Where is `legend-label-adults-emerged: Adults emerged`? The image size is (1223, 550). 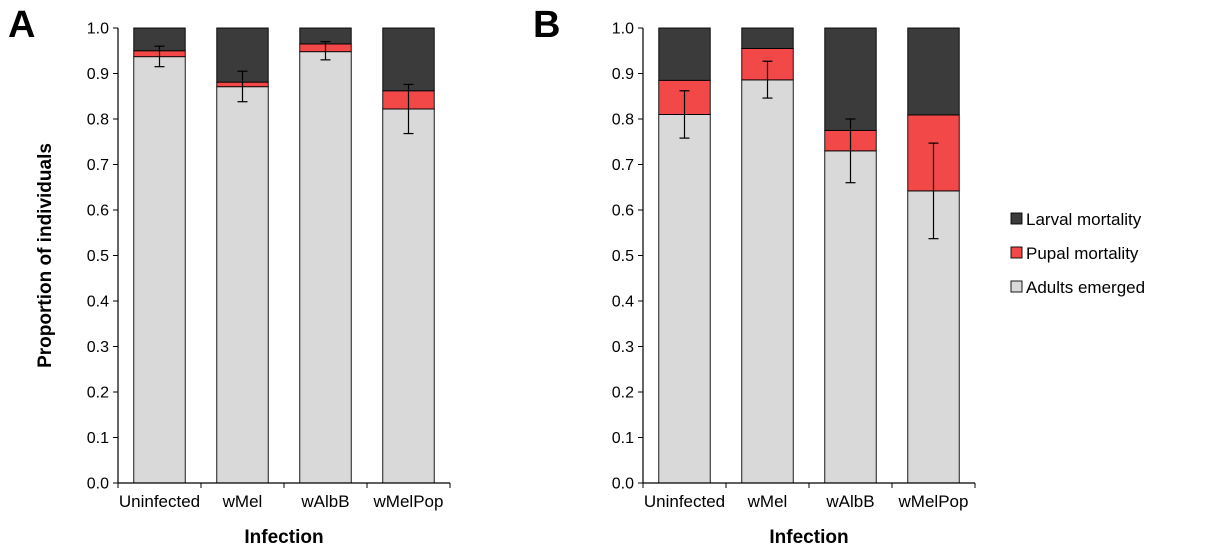 legend-label-adults-emerged: Adults emerged is located at coordinates (1085, 287).